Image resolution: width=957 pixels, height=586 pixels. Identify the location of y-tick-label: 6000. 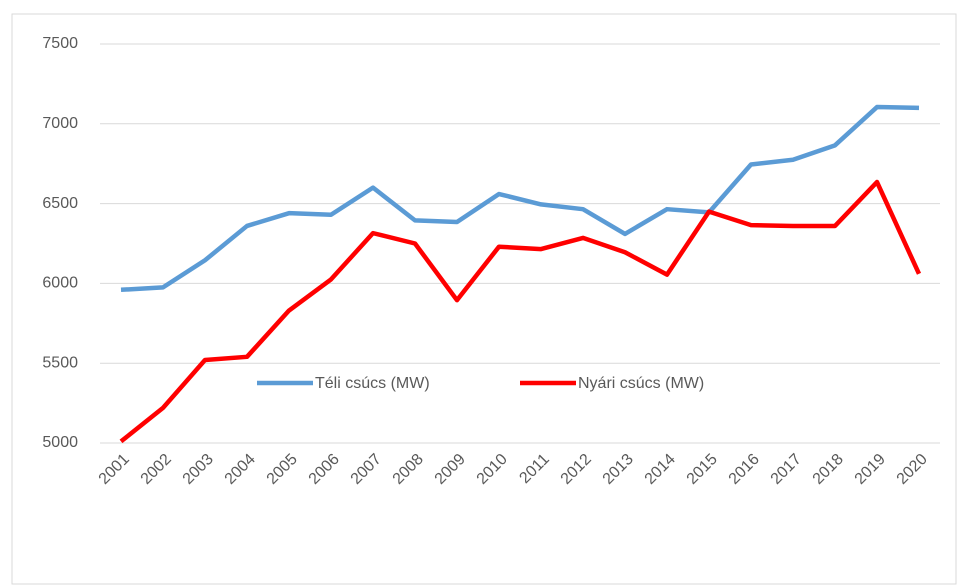
(60, 283).